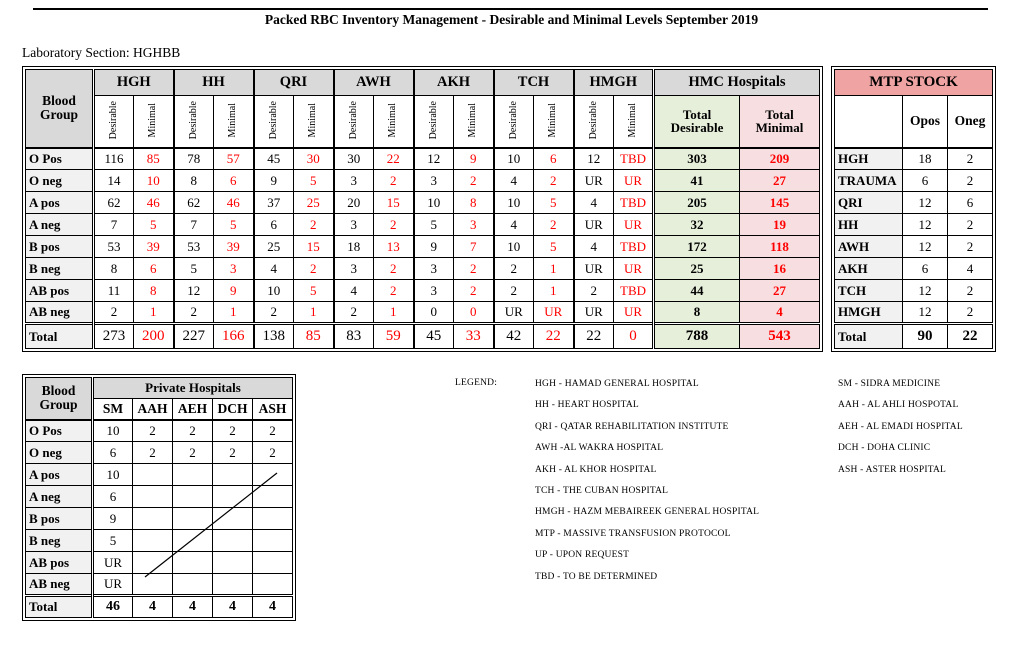 The width and height of the screenshot is (1023, 647). I want to click on private-value: 6, so click(112, 496).